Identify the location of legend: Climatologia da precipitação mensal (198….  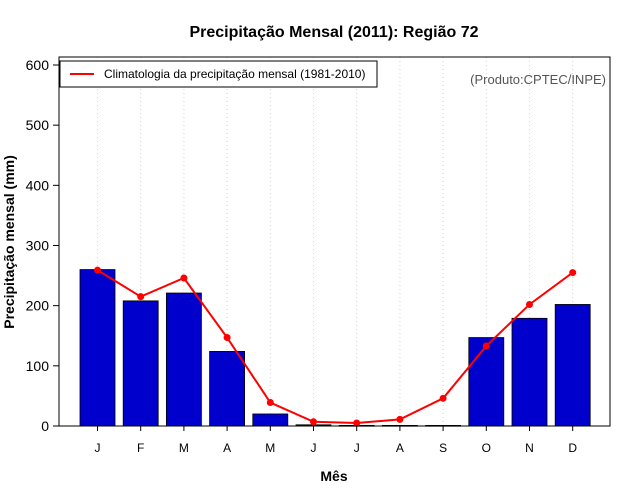
(218, 74).